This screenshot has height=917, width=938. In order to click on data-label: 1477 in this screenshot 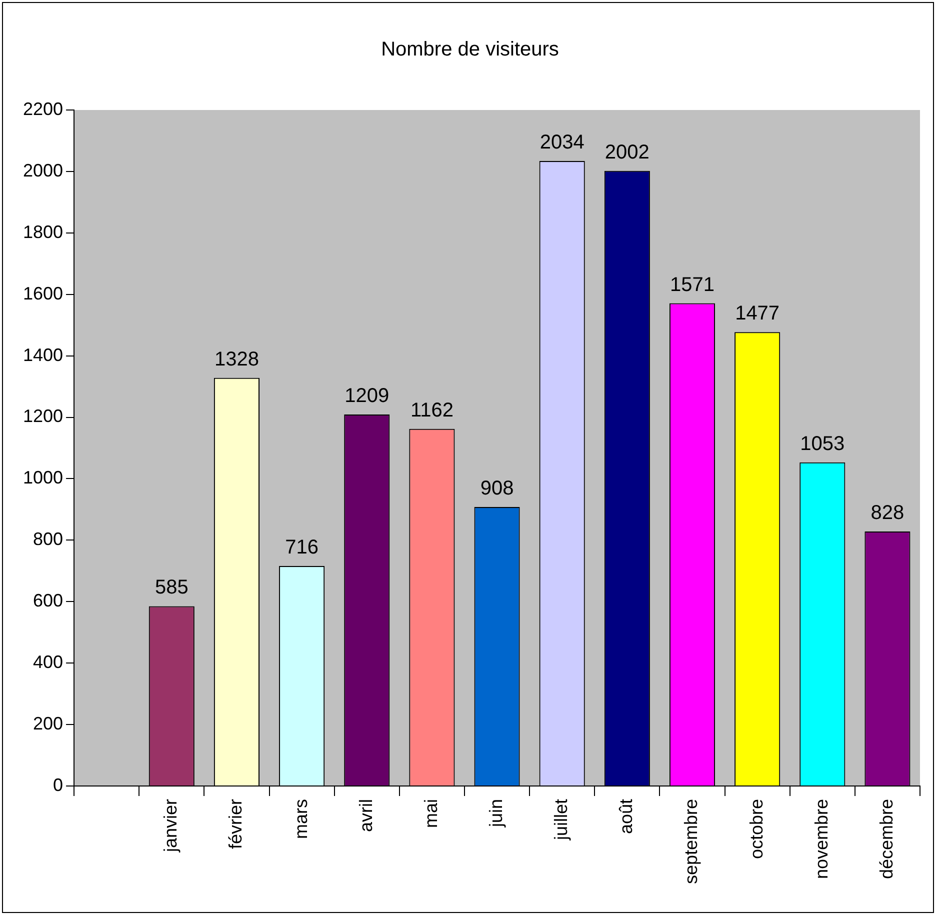, I will do `click(757, 313)`.